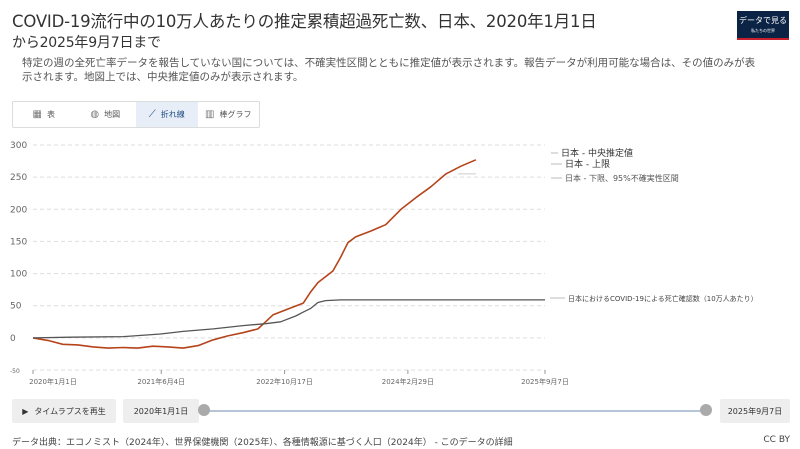 The height and width of the screenshot is (449, 800). What do you see at coordinates (152, 114) in the screenshot?
I see `line-chart-icon: ⟋` at bounding box center [152, 114].